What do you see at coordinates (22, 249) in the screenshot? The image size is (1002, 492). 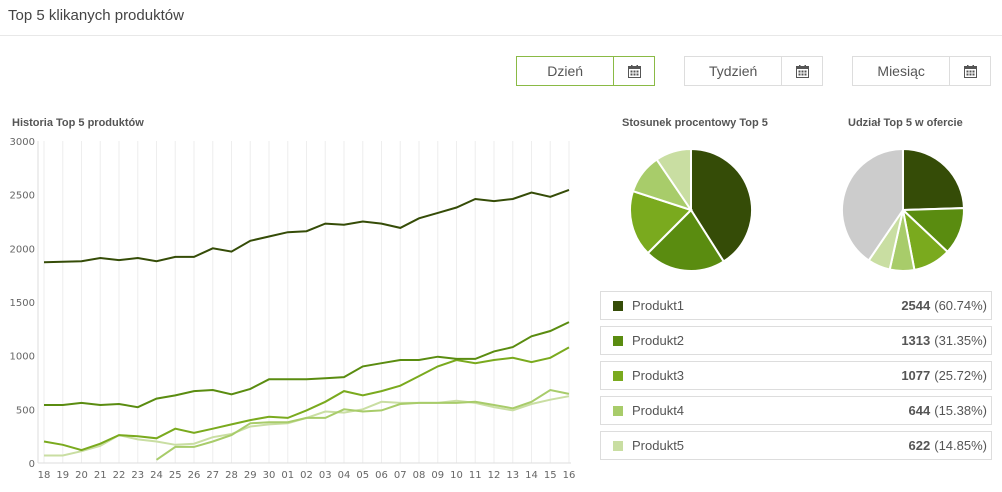 I see `y-tick-label: 2000` at bounding box center [22, 249].